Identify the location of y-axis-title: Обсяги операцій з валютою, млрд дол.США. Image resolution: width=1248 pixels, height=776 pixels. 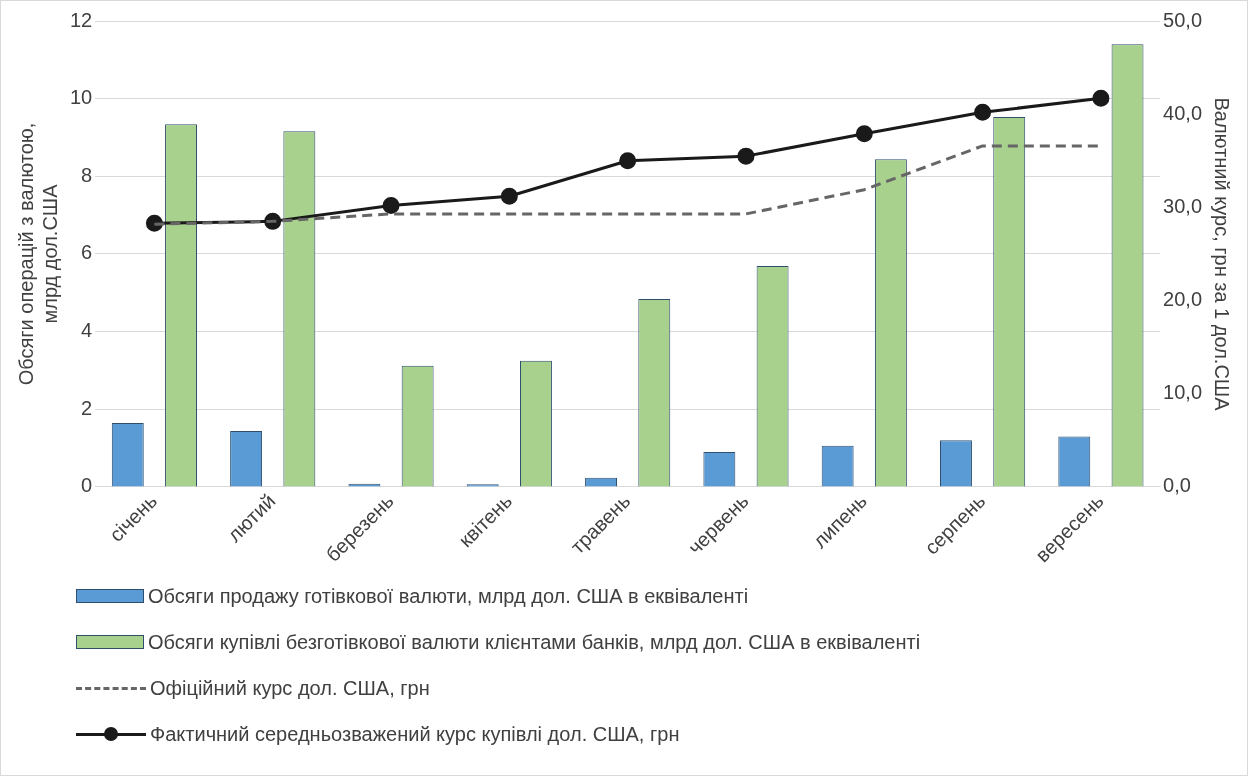
(37, 254).